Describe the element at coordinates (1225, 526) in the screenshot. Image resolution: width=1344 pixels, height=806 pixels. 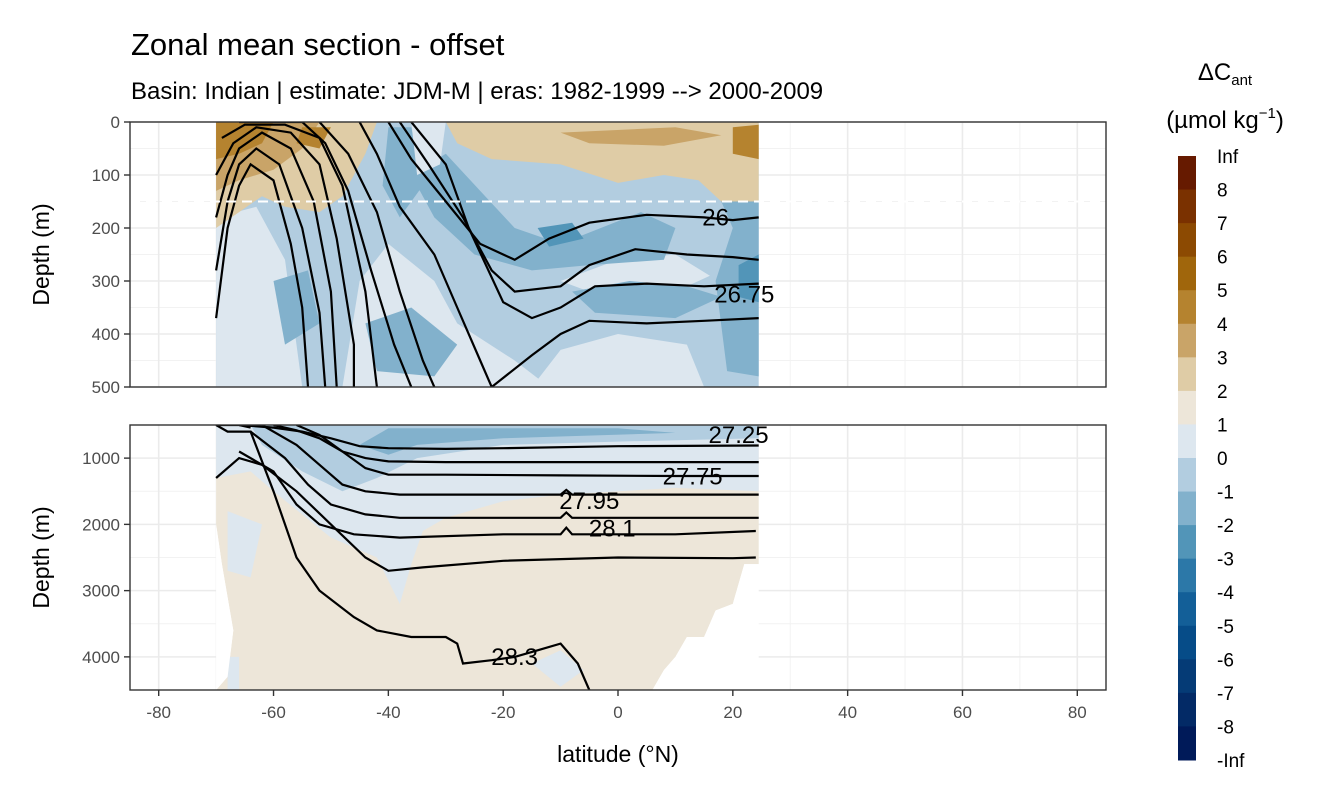
I see `legend-tick-label: -2` at that location.